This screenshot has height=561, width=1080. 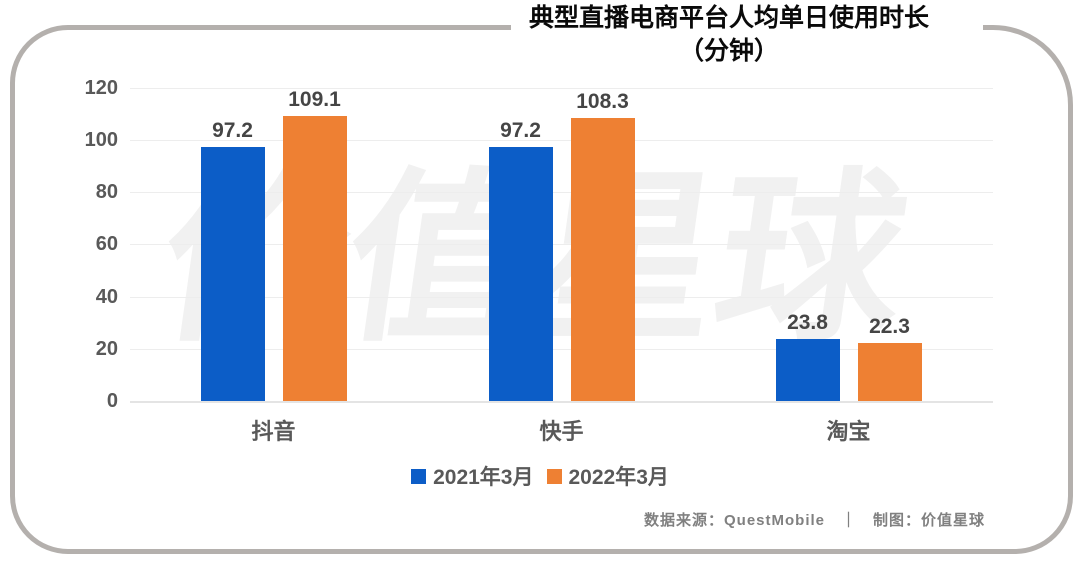 I want to click on y-tick-label: 60, so click(x=106, y=244).